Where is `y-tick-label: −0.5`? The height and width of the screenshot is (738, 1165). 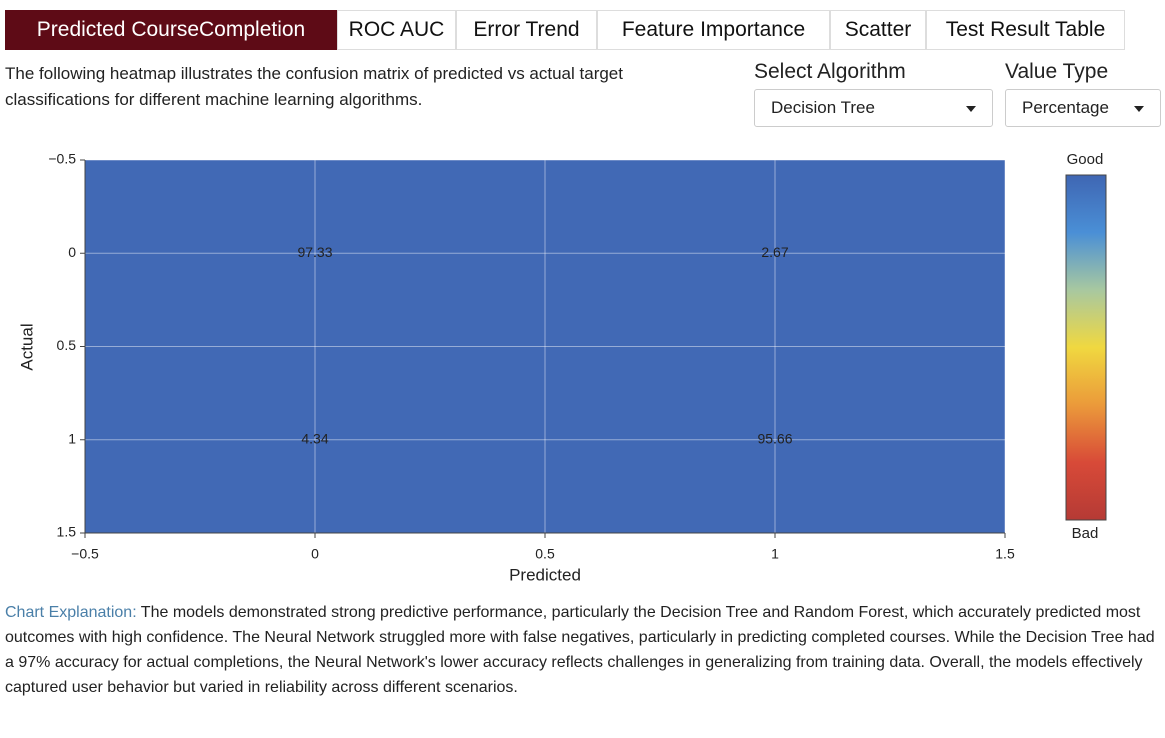
y-tick-label: −0.5 is located at coordinates (62, 159).